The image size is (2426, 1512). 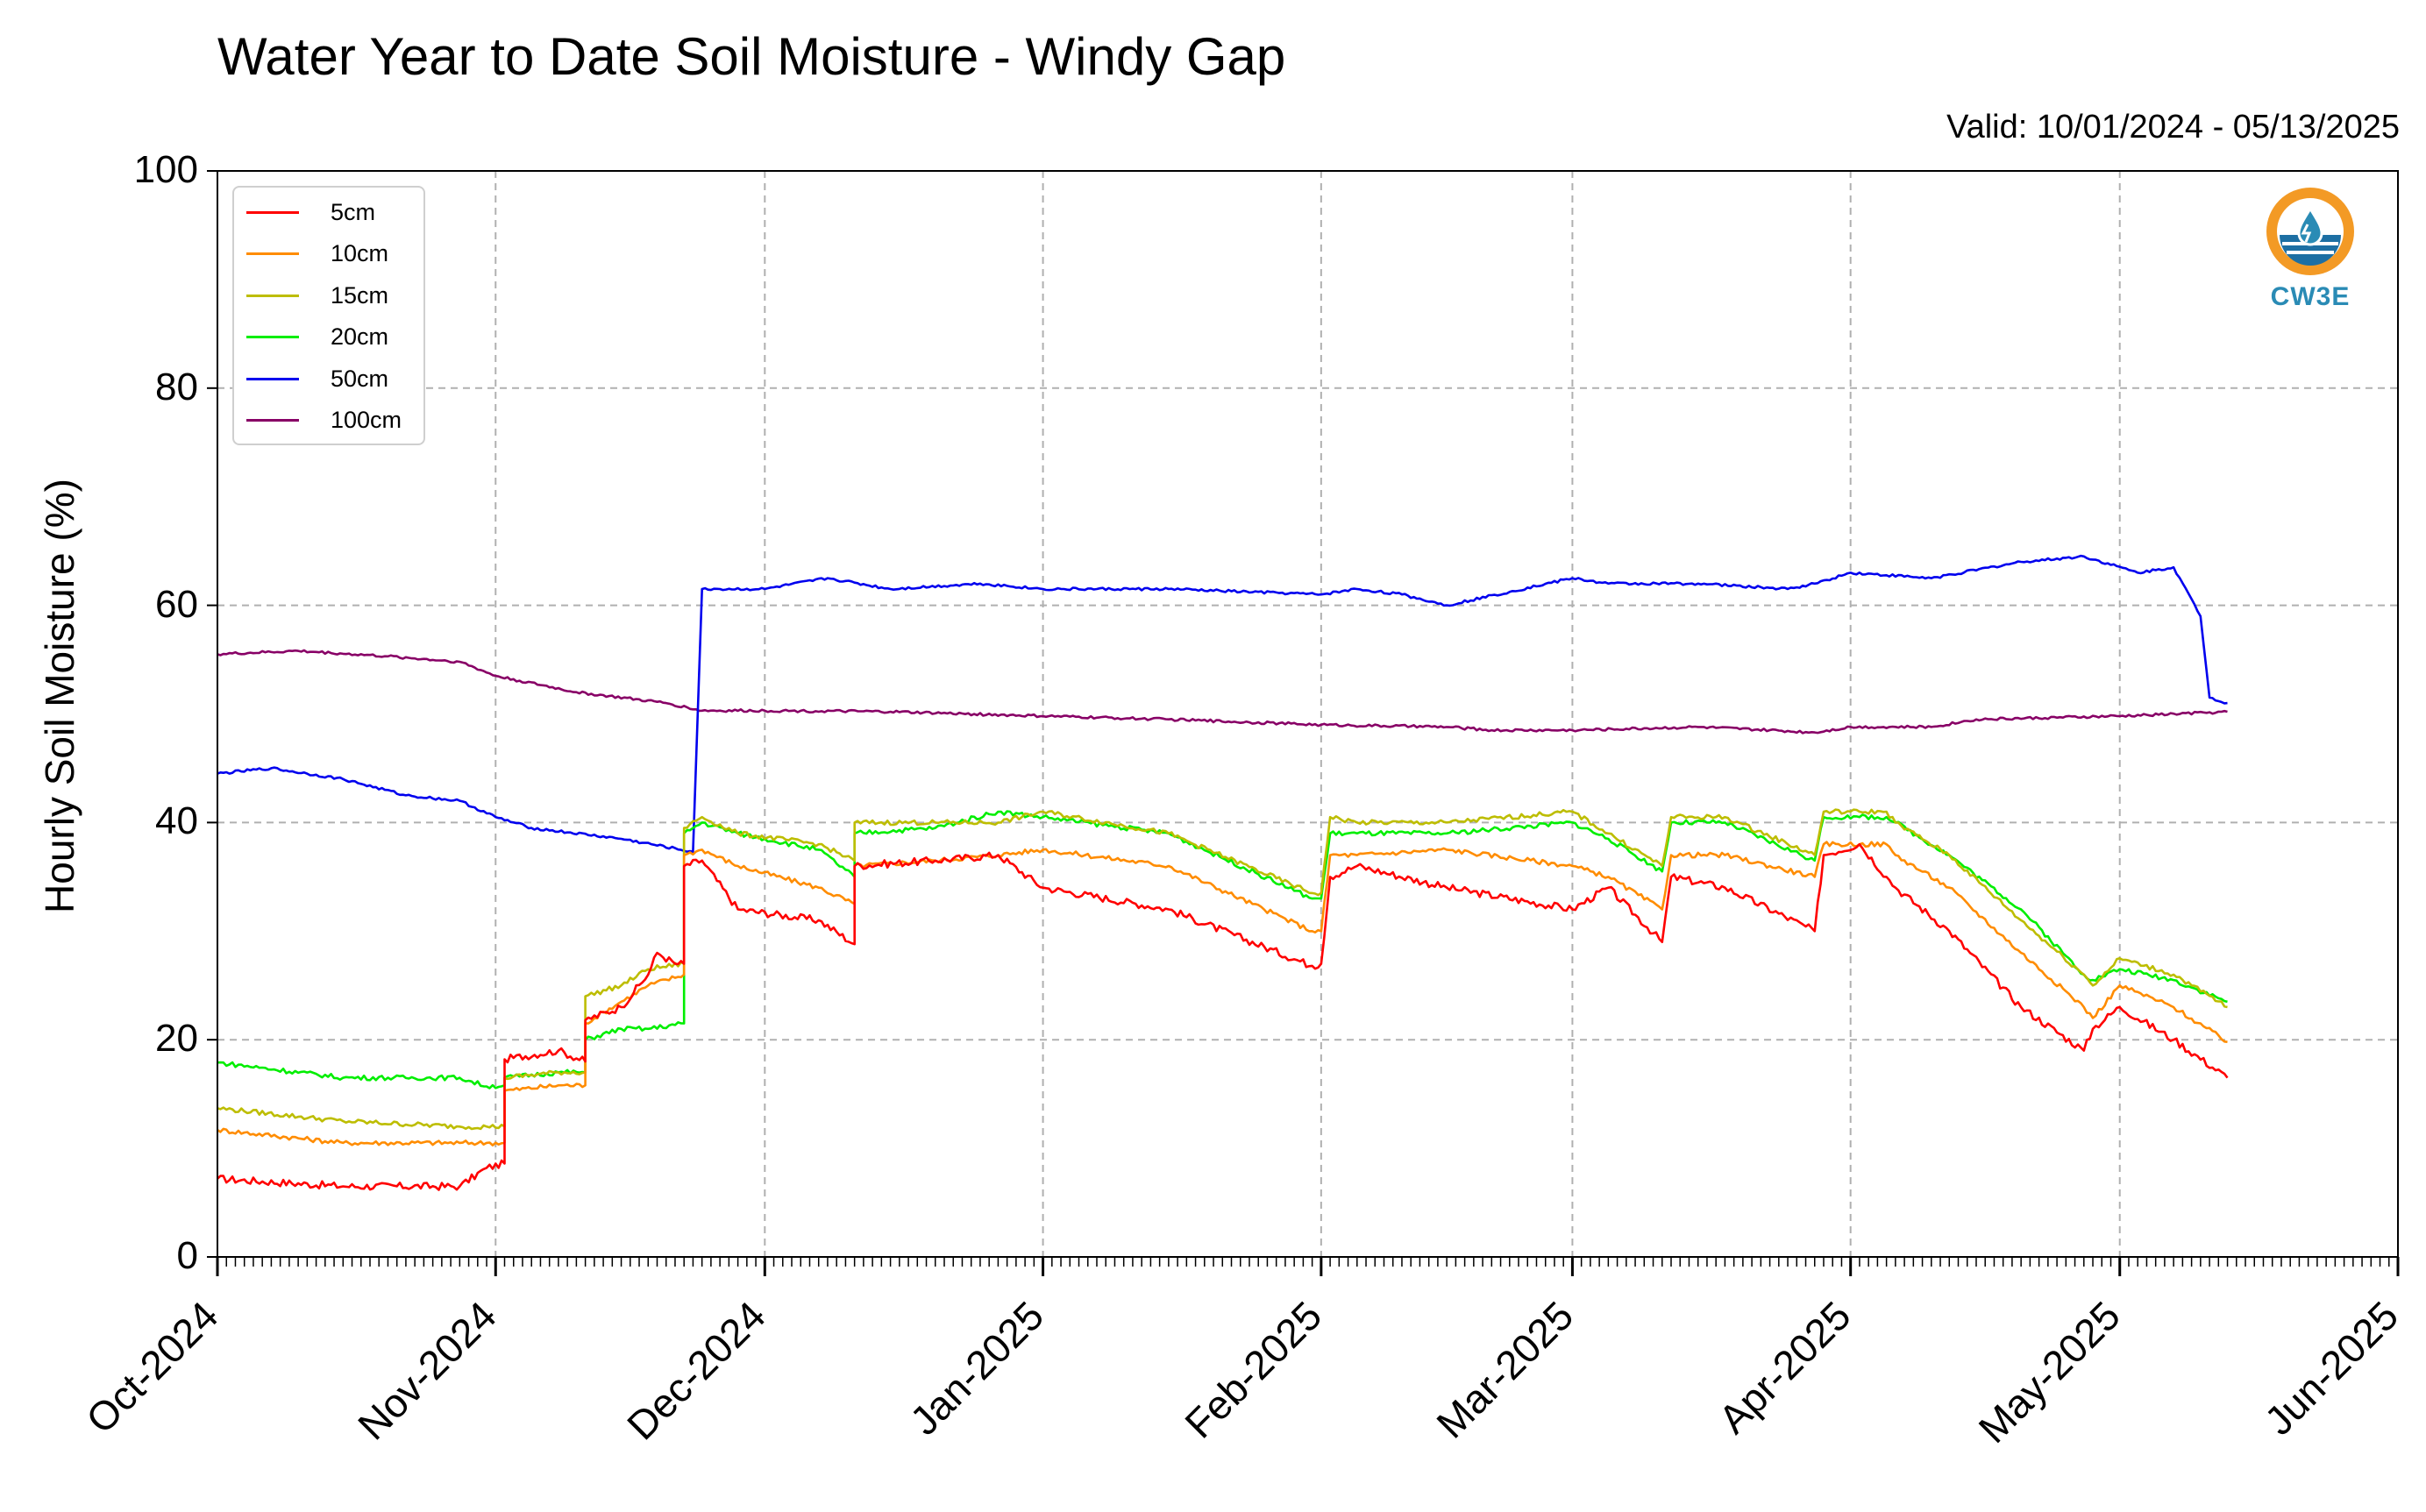 What do you see at coordinates (1308, 1262) in the screenshot?
I see `x-minor-ticks` at bounding box center [1308, 1262].